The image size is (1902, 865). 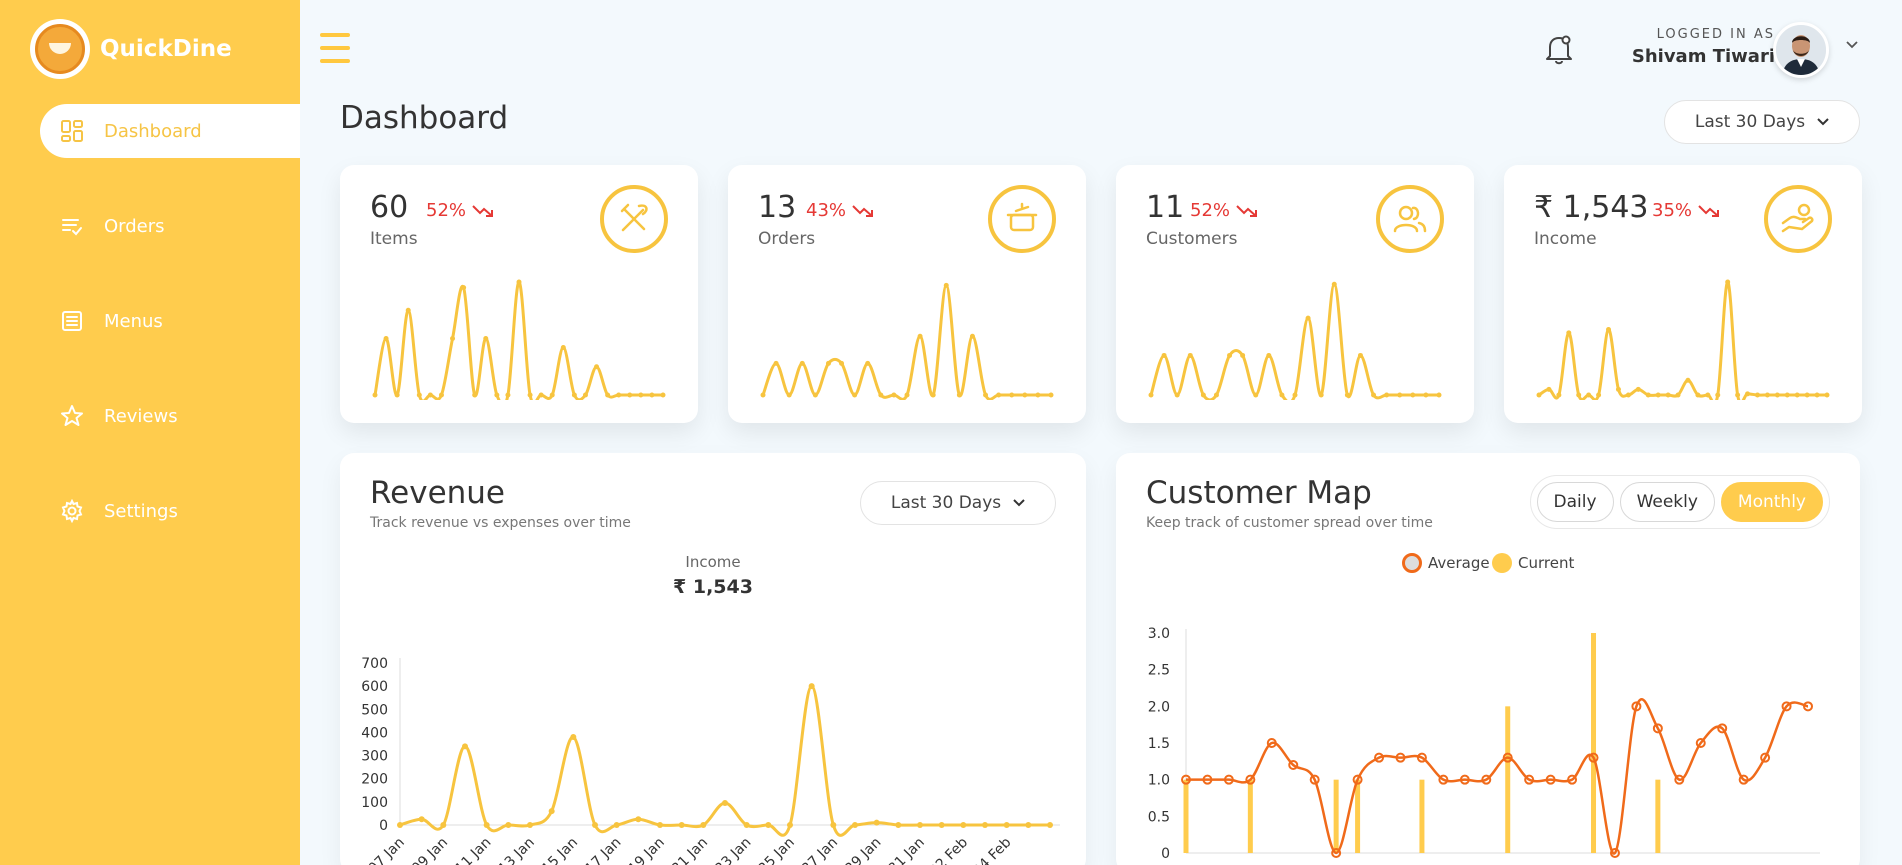 I want to click on gear-icon, so click(x=72, y=511).